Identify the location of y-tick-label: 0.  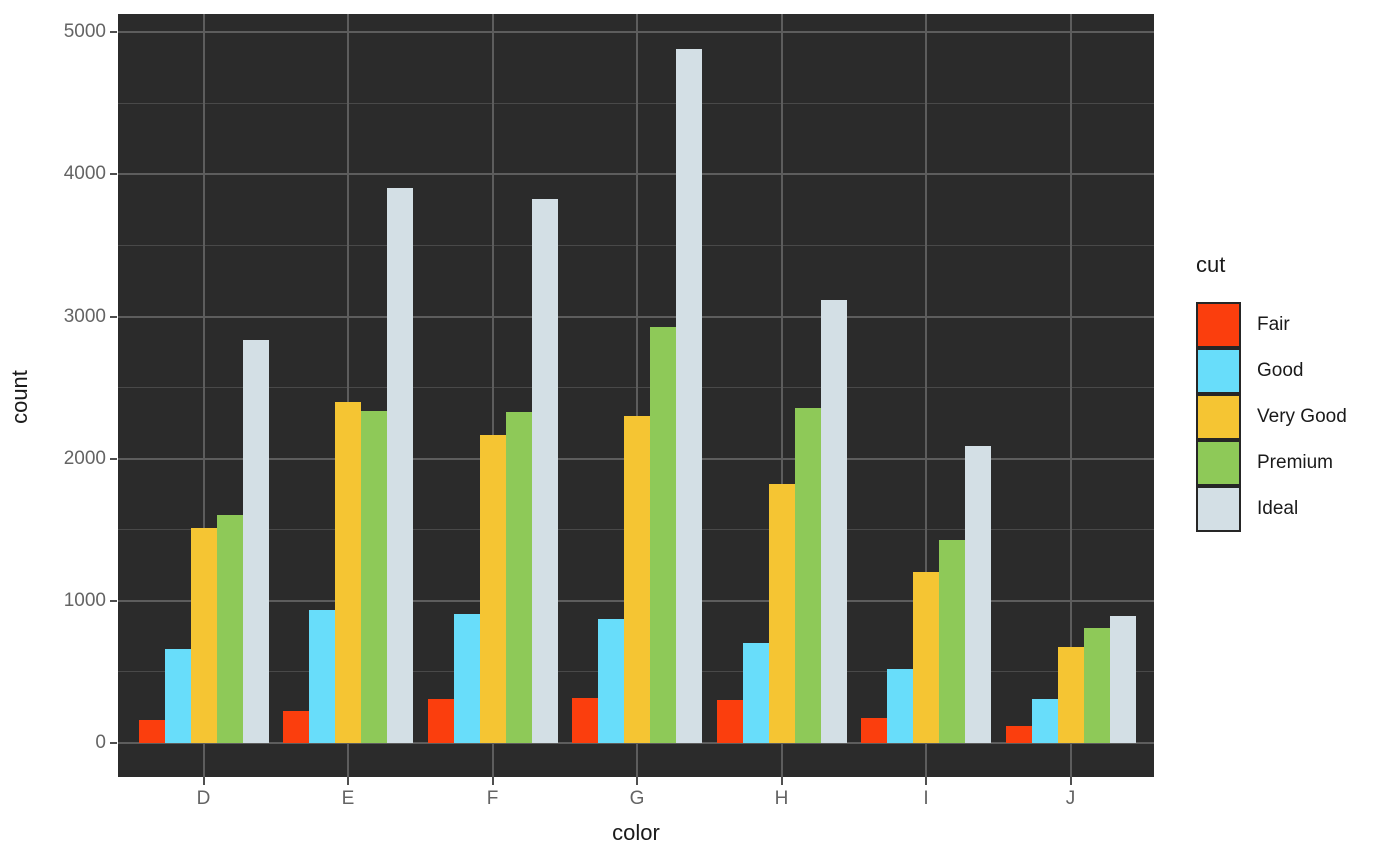
(100, 742).